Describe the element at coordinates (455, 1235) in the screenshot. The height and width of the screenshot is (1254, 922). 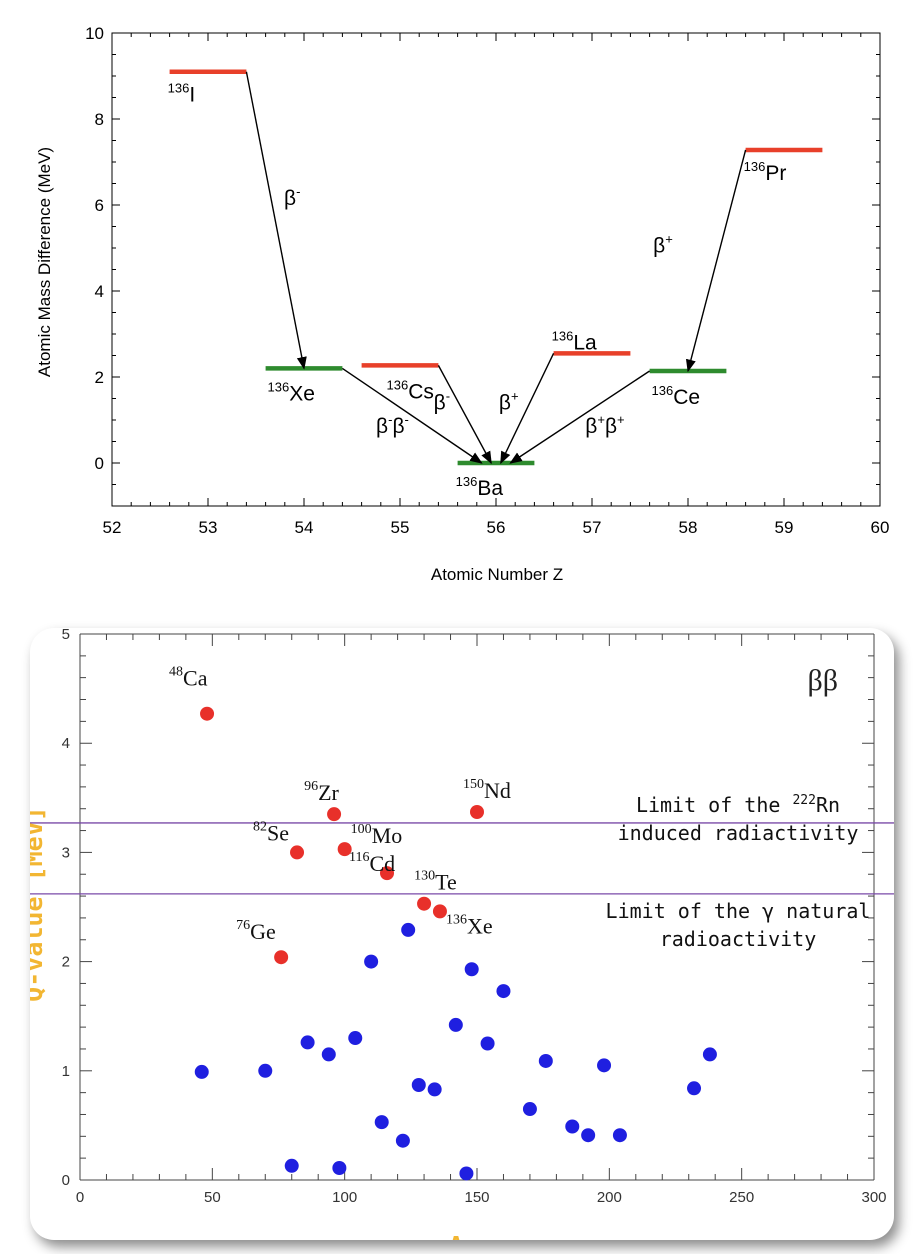
I see `x-axis-label: A` at that location.